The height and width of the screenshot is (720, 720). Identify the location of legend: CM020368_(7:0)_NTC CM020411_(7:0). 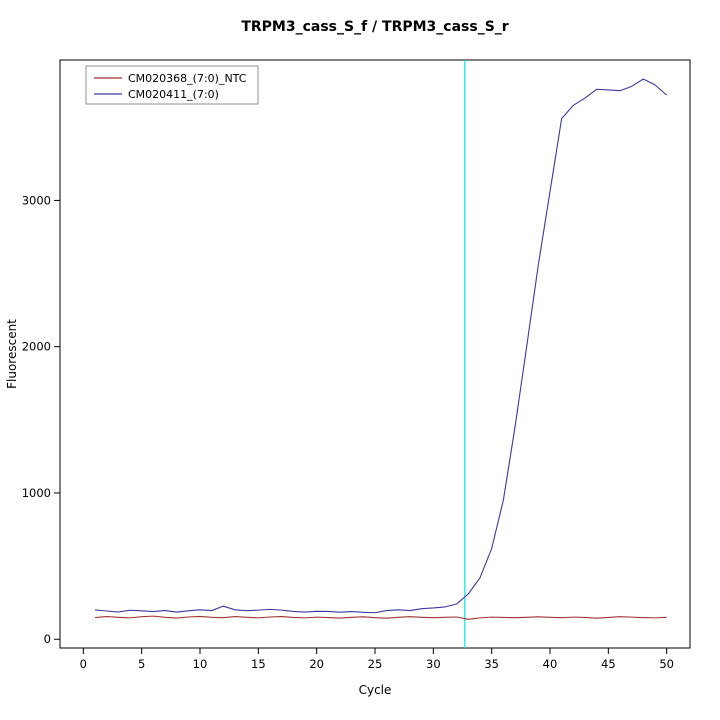
(172, 85).